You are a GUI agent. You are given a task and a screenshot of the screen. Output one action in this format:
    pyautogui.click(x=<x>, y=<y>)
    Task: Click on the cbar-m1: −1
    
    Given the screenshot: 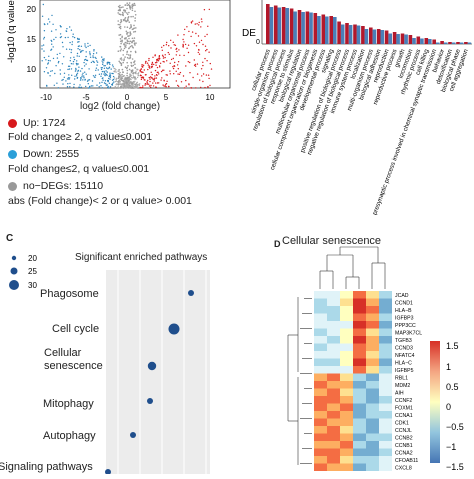 What is the action you would take?
    pyautogui.click(x=451, y=447)
    